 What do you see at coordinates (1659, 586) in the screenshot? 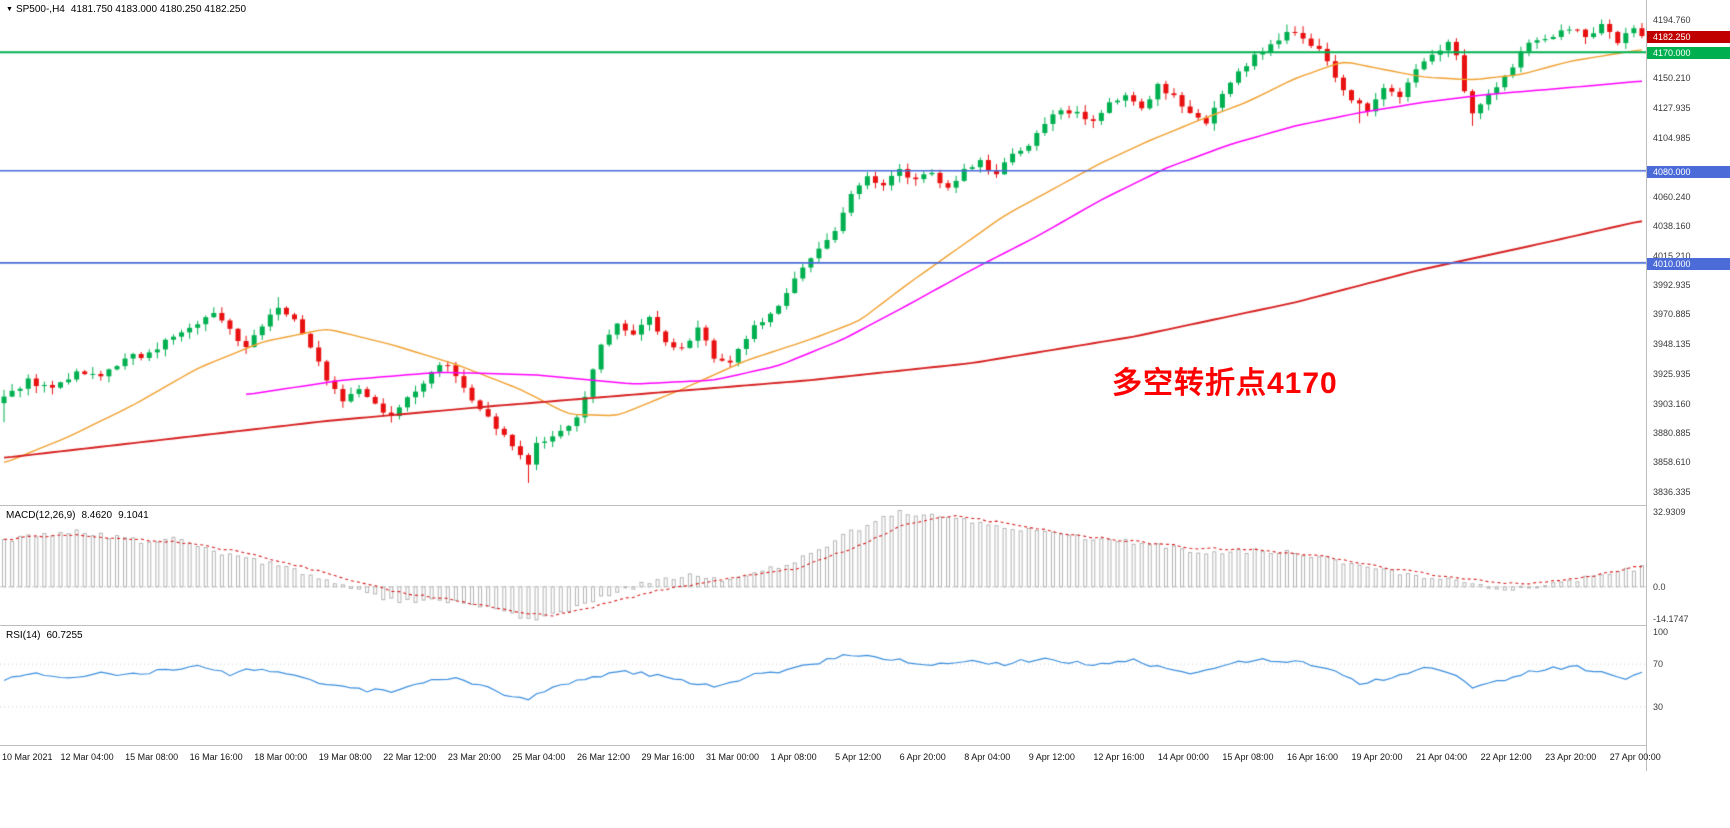
I see `axis-tick-label: 0.0` at bounding box center [1659, 586].